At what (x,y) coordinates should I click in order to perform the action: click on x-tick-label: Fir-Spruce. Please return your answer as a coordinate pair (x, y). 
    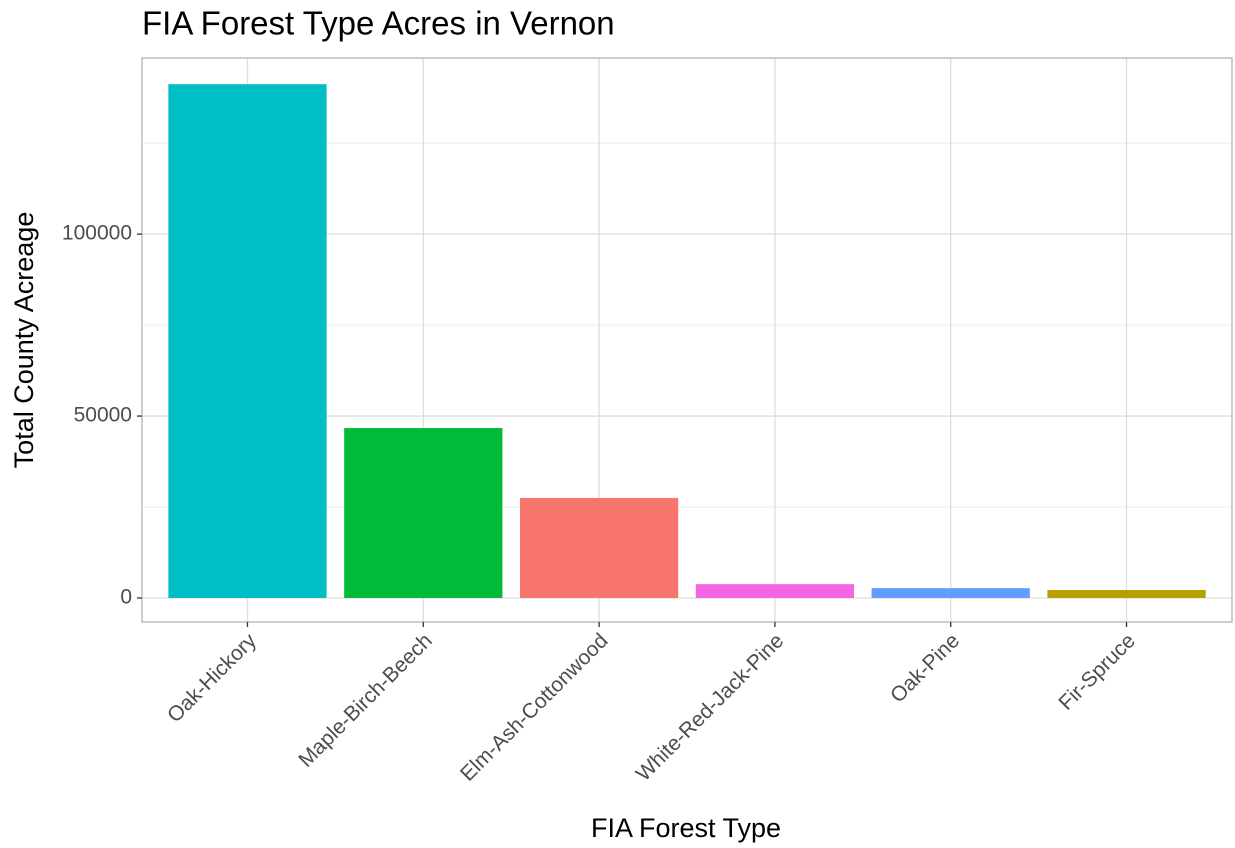
    Looking at the image, I should click on (1097, 672).